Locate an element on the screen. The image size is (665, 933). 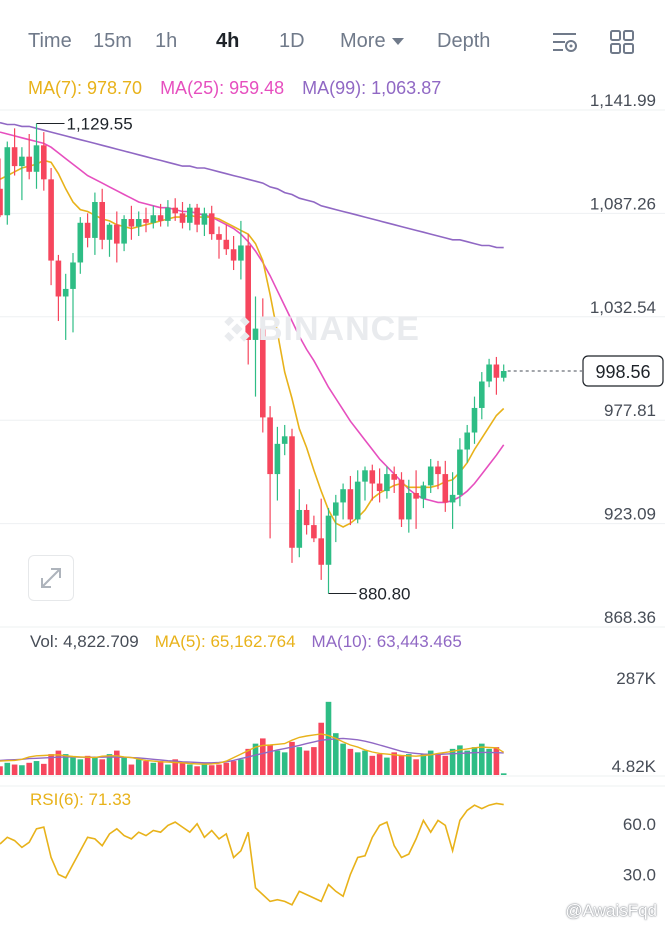
tab-4h: 4h is located at coordinates (228, 41).